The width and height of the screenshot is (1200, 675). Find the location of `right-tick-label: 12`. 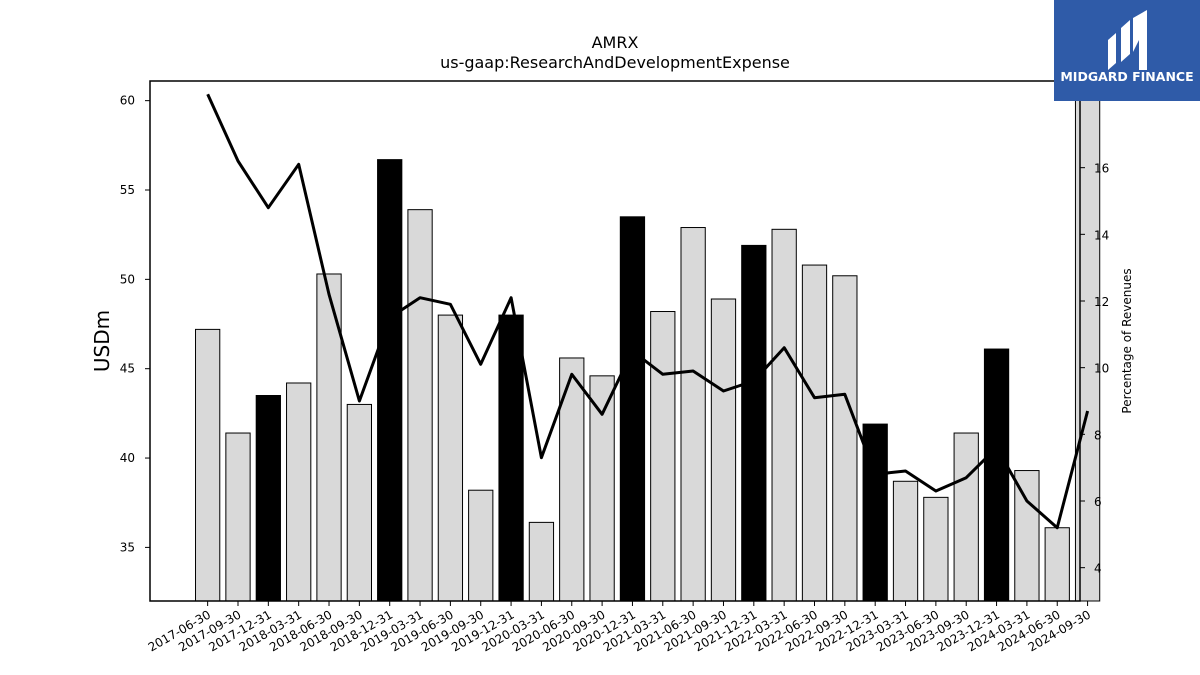

right-tick-label: 12 is located at coordinates (1101, 302).